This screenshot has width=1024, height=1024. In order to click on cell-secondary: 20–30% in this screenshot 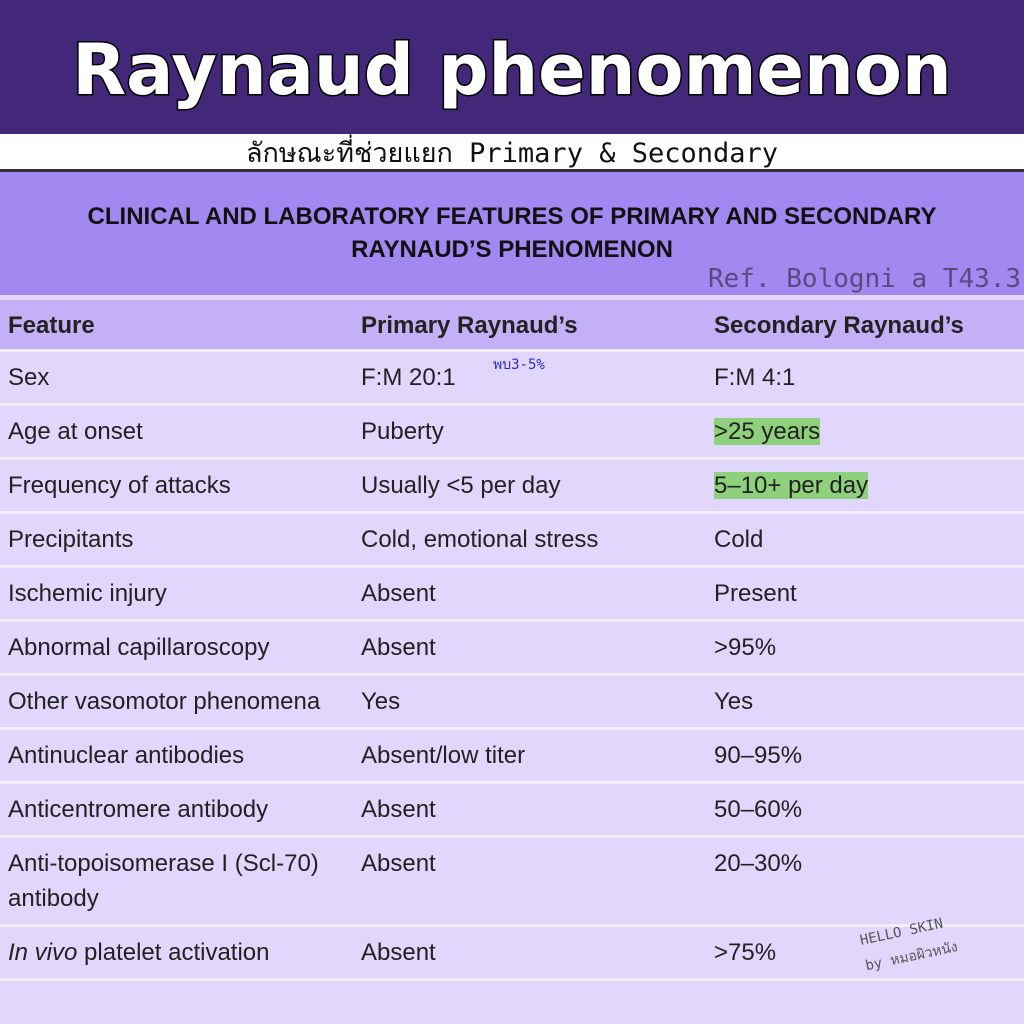, I will do `click(865, 881)`.